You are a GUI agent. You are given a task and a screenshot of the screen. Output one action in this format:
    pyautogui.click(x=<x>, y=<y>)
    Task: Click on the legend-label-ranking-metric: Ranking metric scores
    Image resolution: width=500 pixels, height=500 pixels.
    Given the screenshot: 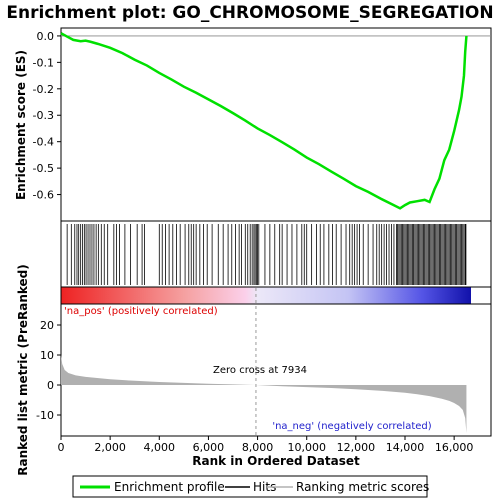 What is the action you would take?
    pyautogui.click(x=362, y=487)
    